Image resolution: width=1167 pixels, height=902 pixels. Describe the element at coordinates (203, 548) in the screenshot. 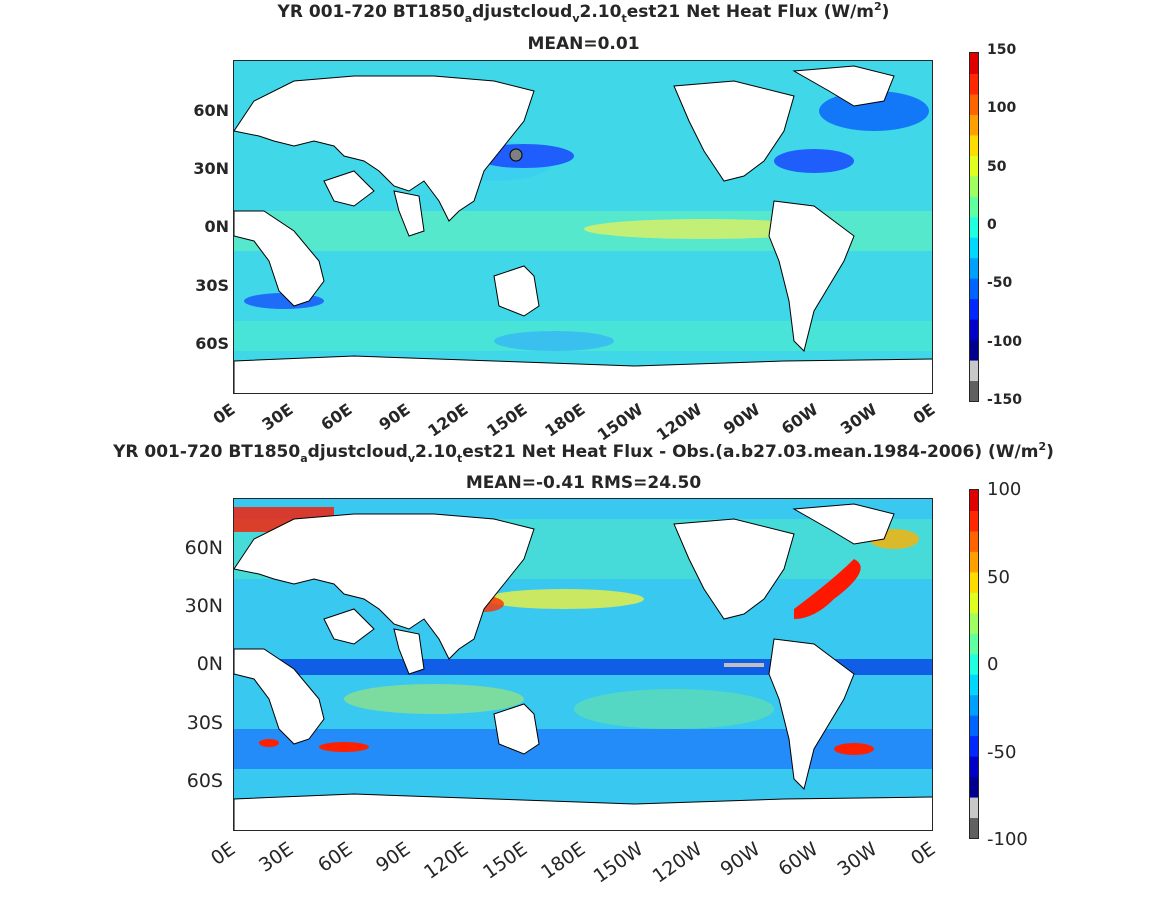

I see `panel2-ytick: 60N` at that location.